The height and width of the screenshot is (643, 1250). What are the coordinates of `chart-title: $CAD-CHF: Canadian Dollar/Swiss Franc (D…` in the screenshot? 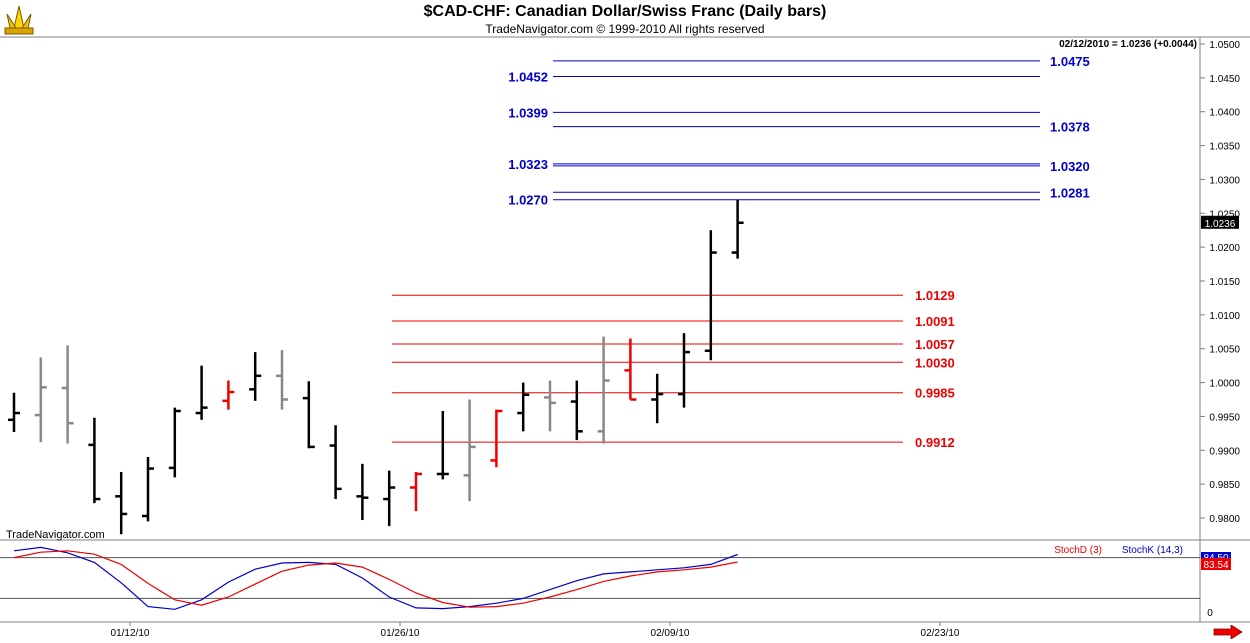 It's located at (625, 11).